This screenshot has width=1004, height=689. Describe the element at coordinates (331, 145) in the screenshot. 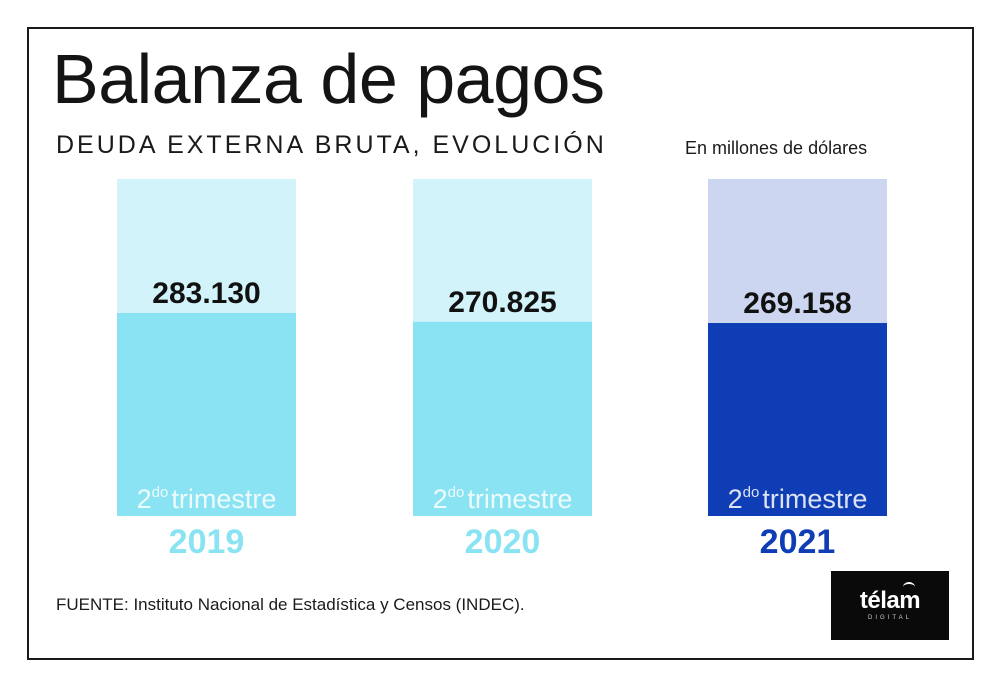

I see `chart-subtitle: DEUDA EXTERNA BRUTA, EVOLUCIÓN` at that location.